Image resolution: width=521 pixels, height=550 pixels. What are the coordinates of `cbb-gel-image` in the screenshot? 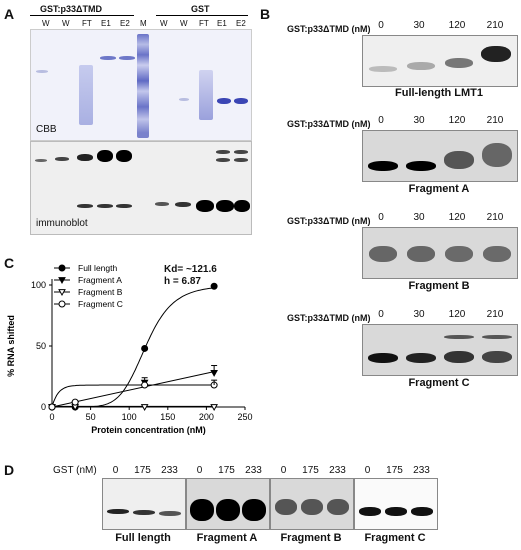 It's located at (141, 85).